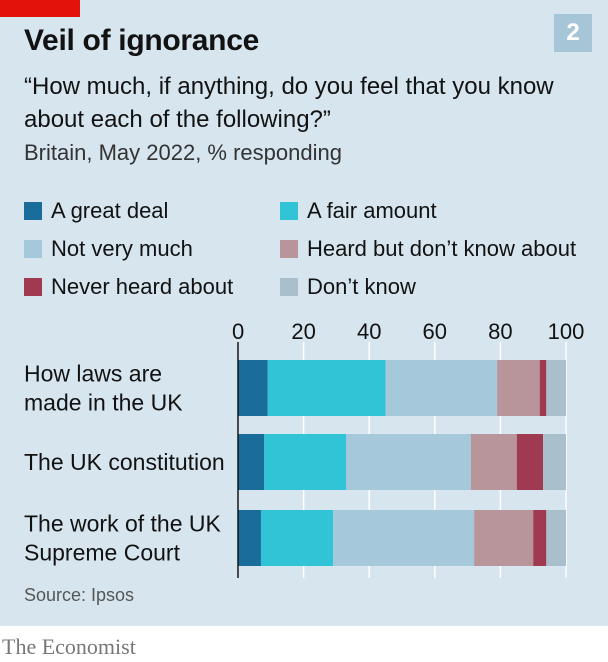 The image size is (608, 662). I want to click on category-label: The work of the UK, so click(123, 524).